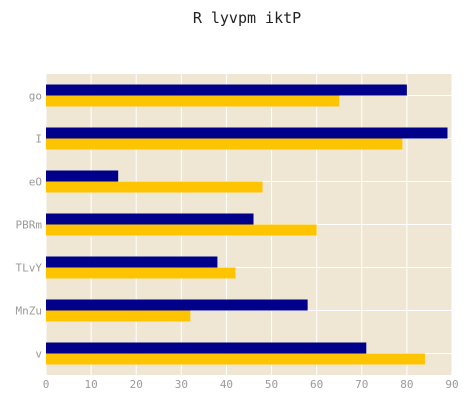 This screenshot has width=469, height=402. I want to click on x-tick-label: 40, so click(226, 384).